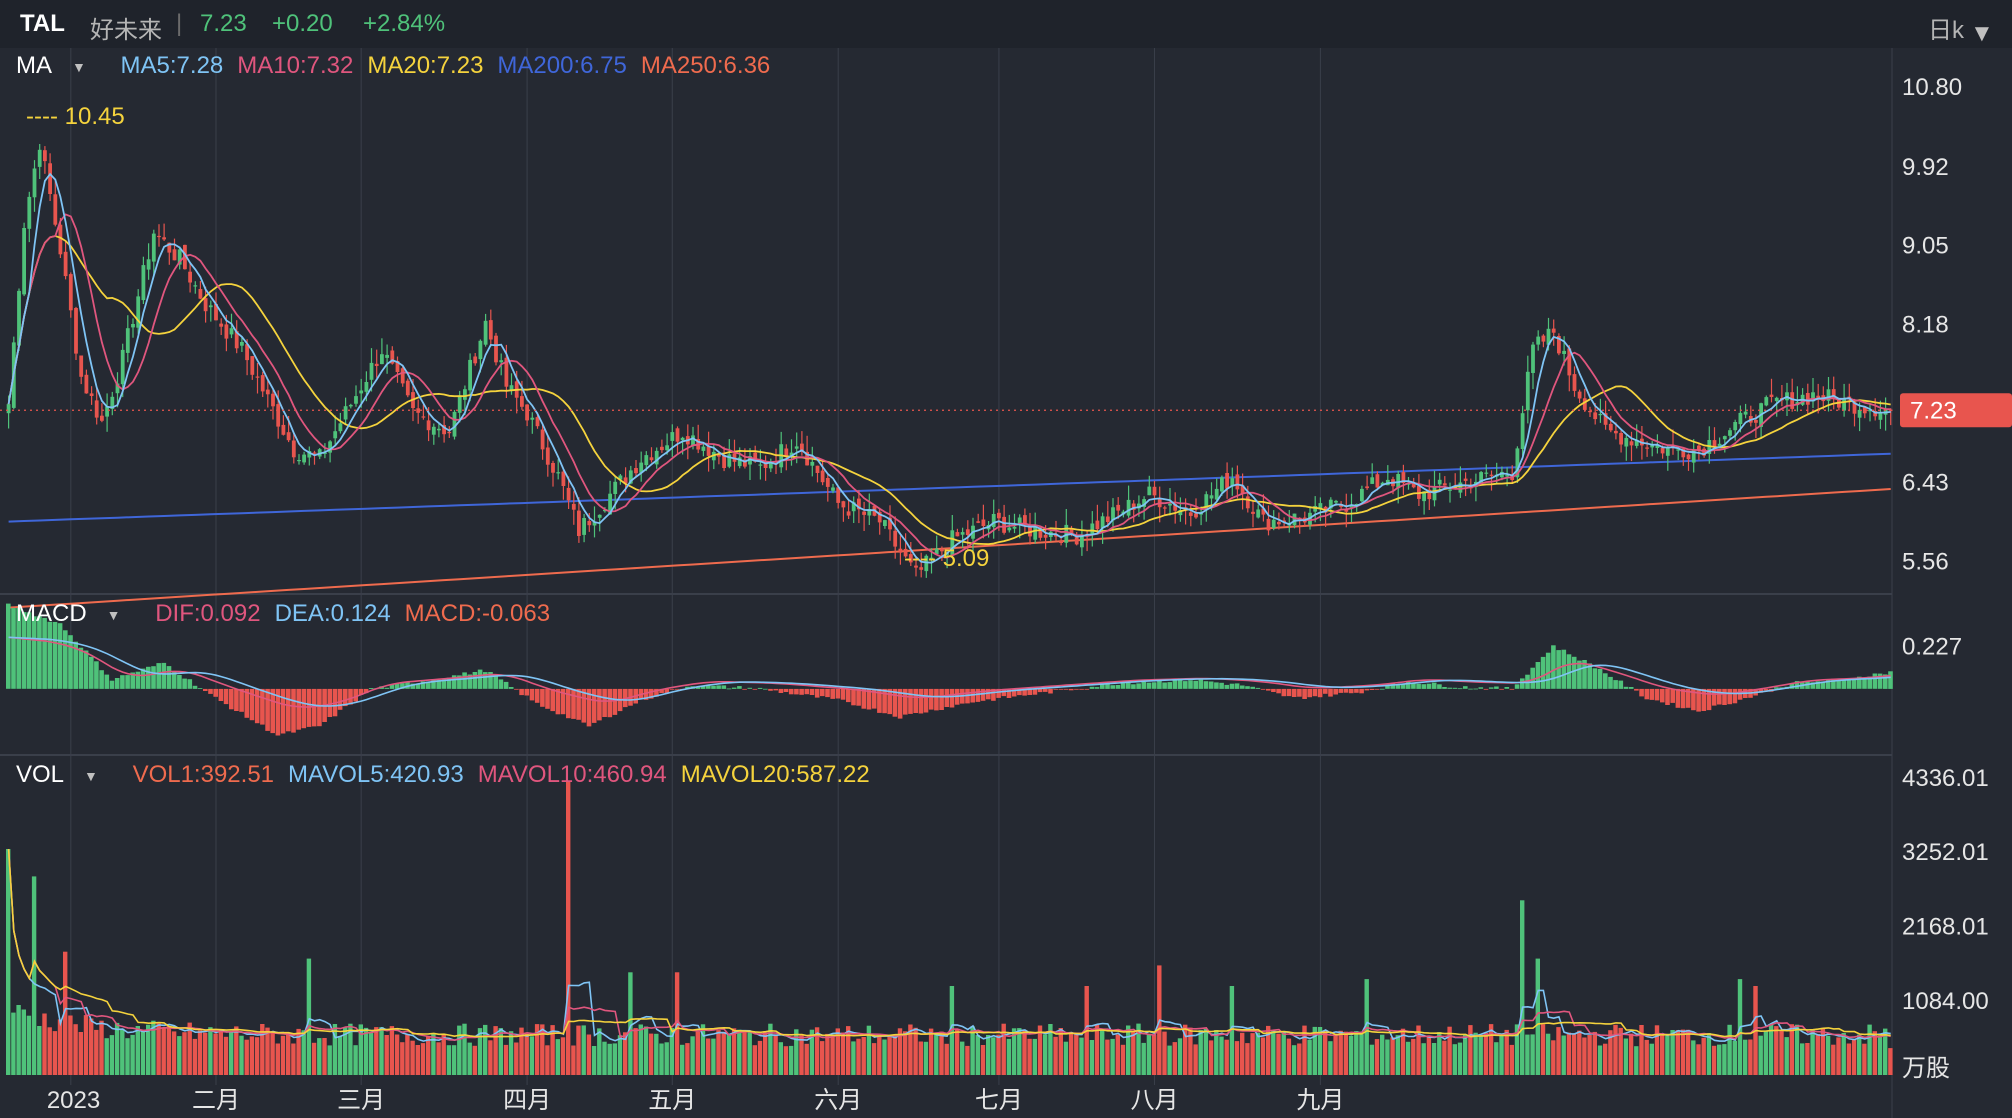 Image resolution: width=2012 pixels, height=1118 pixels. I want to click on vol-indicator-selector: VOL ▼, so click(64, 774).